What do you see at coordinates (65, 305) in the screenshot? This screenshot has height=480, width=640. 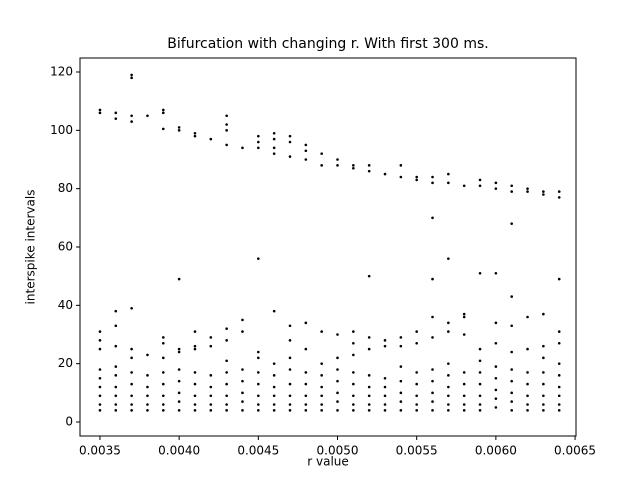 I see `y-tick-label: 40` at bounding box center [65, 305].